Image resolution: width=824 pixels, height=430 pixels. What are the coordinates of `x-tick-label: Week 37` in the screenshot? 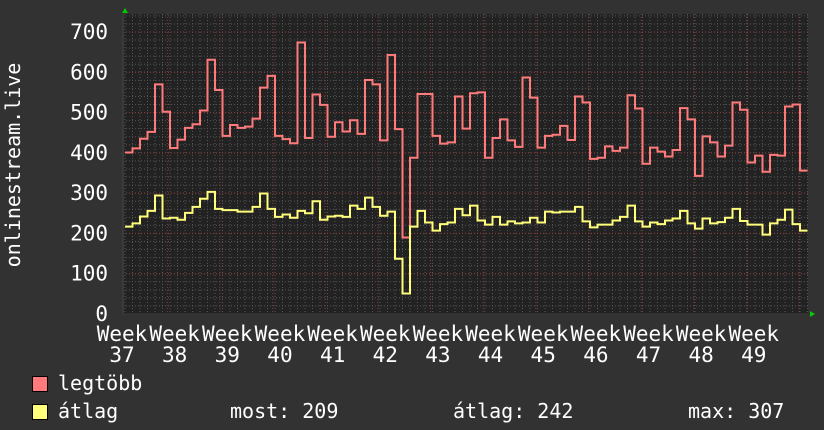 It's located at (122, 344).